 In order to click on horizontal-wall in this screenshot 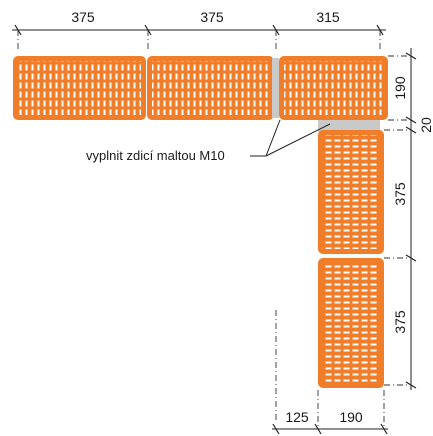, I will do `click(200, 88)`.